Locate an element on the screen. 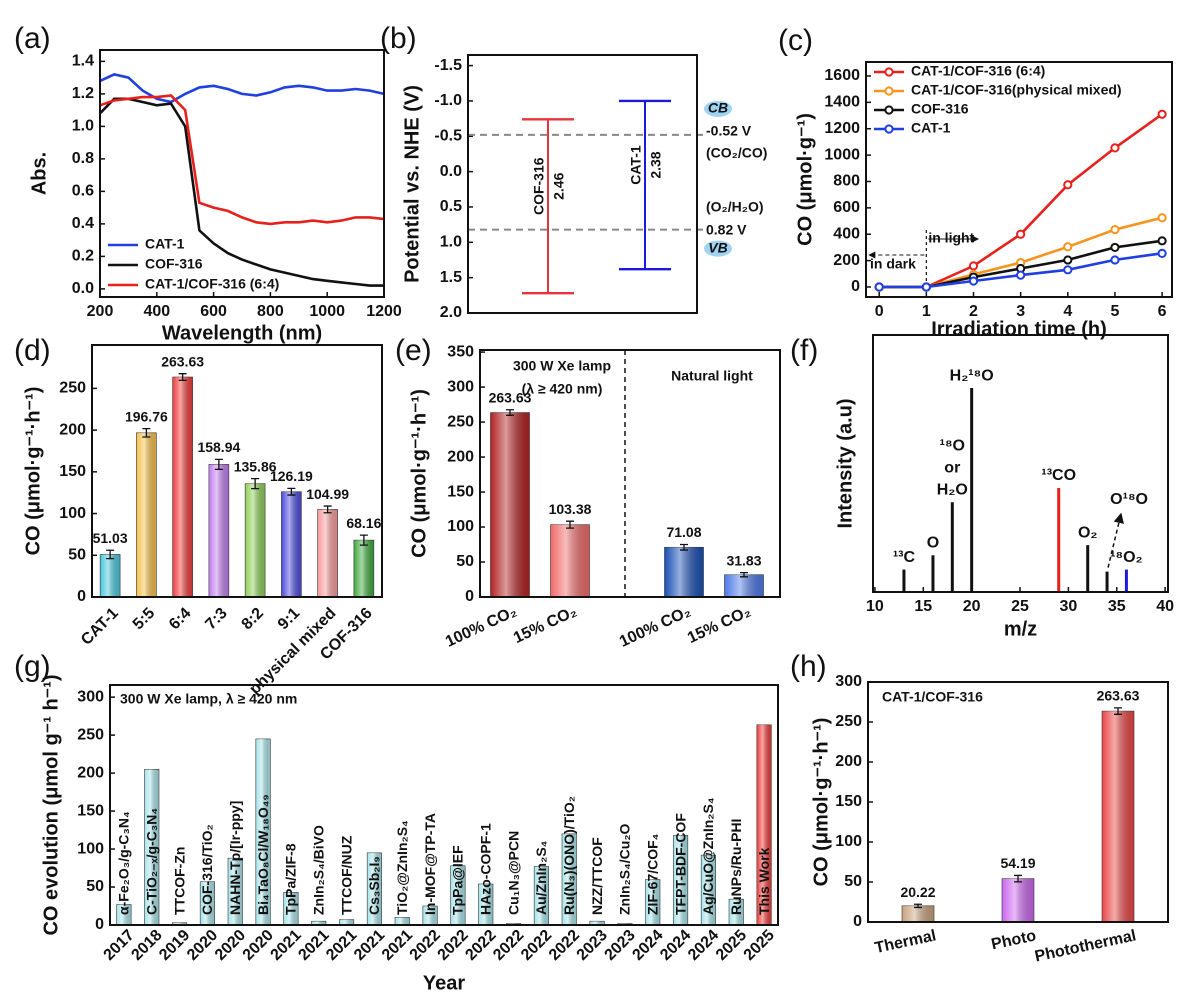 Image resolution: width=1192 pixels, height=996 pixels. y-tick-label: 600 is located at coordinates (846, 207).